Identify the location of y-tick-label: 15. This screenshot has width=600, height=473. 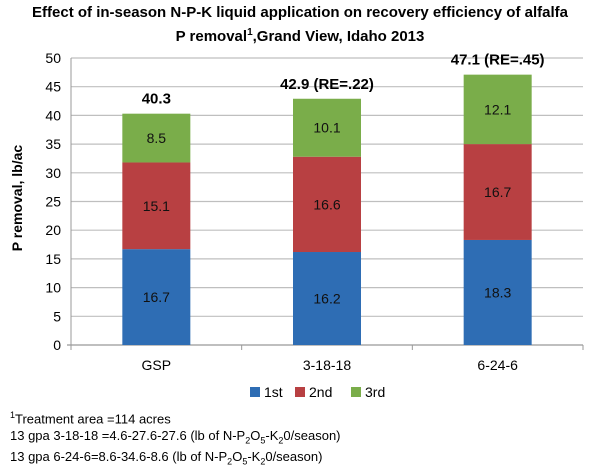
(53, 259).